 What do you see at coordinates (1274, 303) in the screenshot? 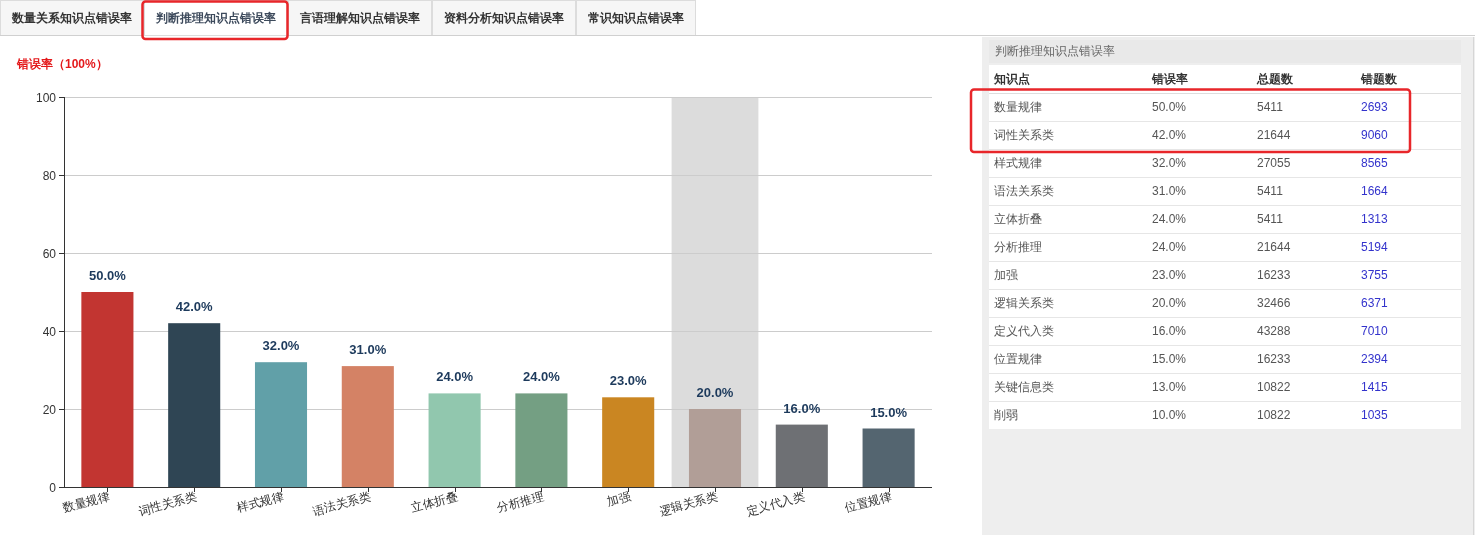
I see `text: 32466` at bounding box center [1274, 303].